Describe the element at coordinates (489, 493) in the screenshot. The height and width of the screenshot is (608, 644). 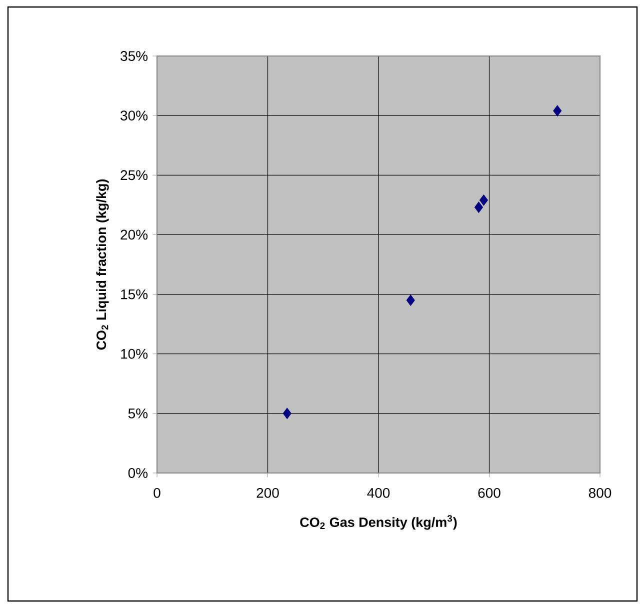
I see `x-tick-label: 600` at that location.